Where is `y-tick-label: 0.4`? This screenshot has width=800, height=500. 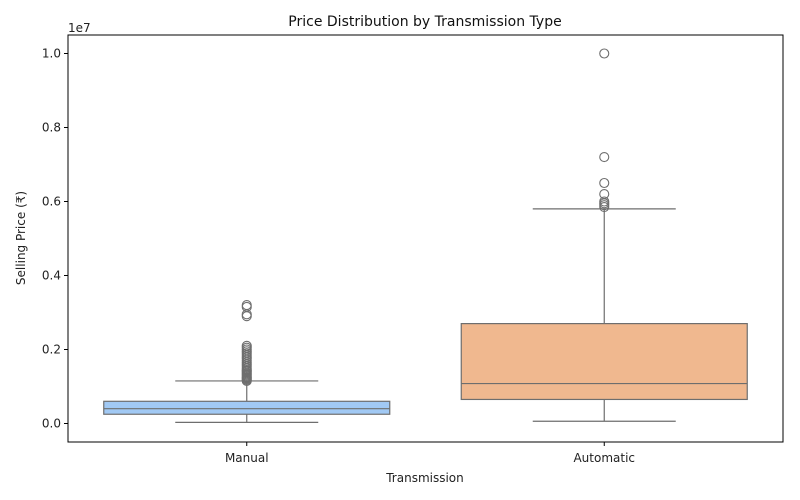 y-tick-label: 0.4 is located at coordinates (51, 276).